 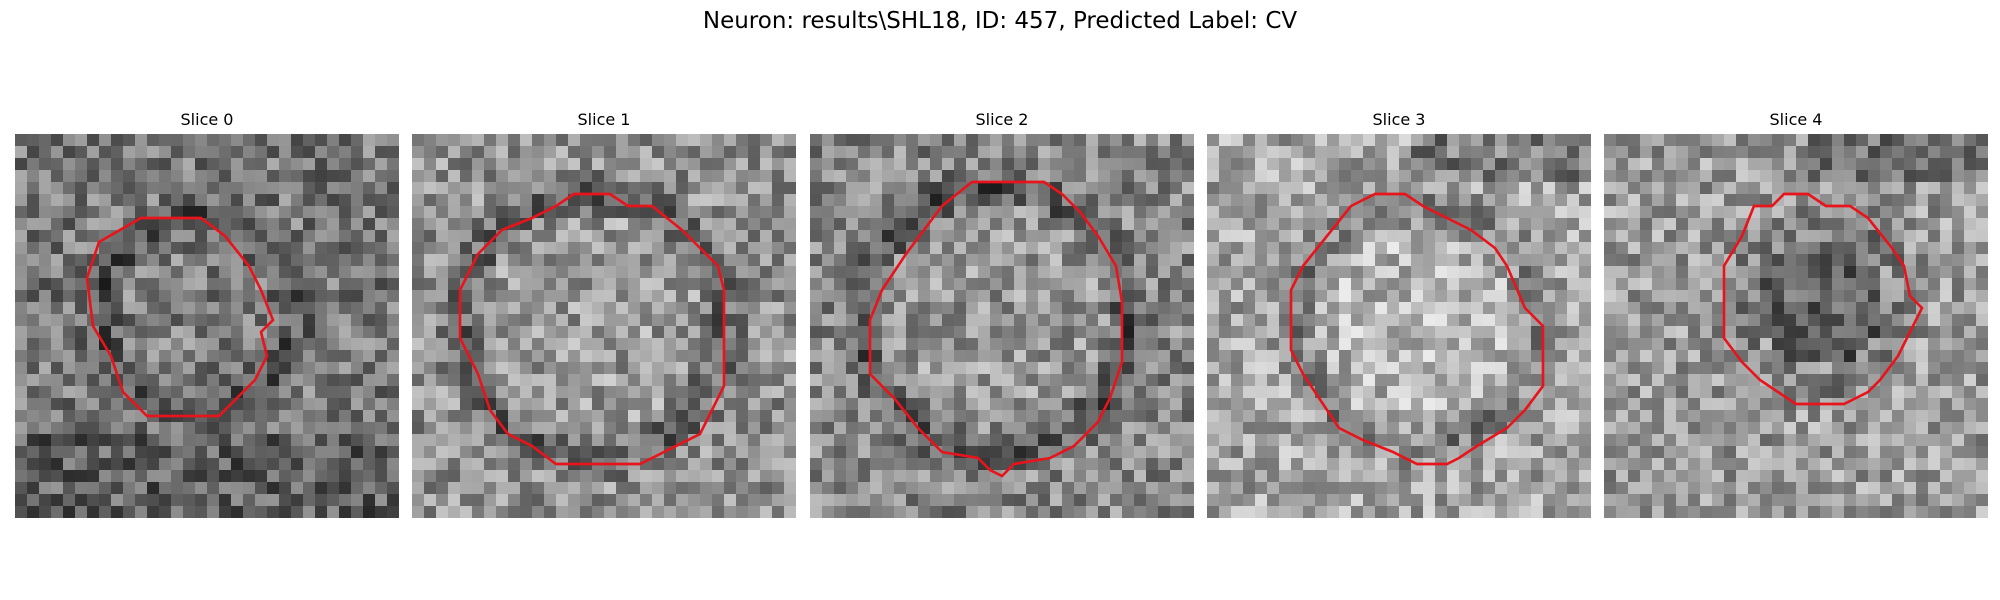 I want to click on slice-title-1: Slice 1, so click(x=604, y=119).